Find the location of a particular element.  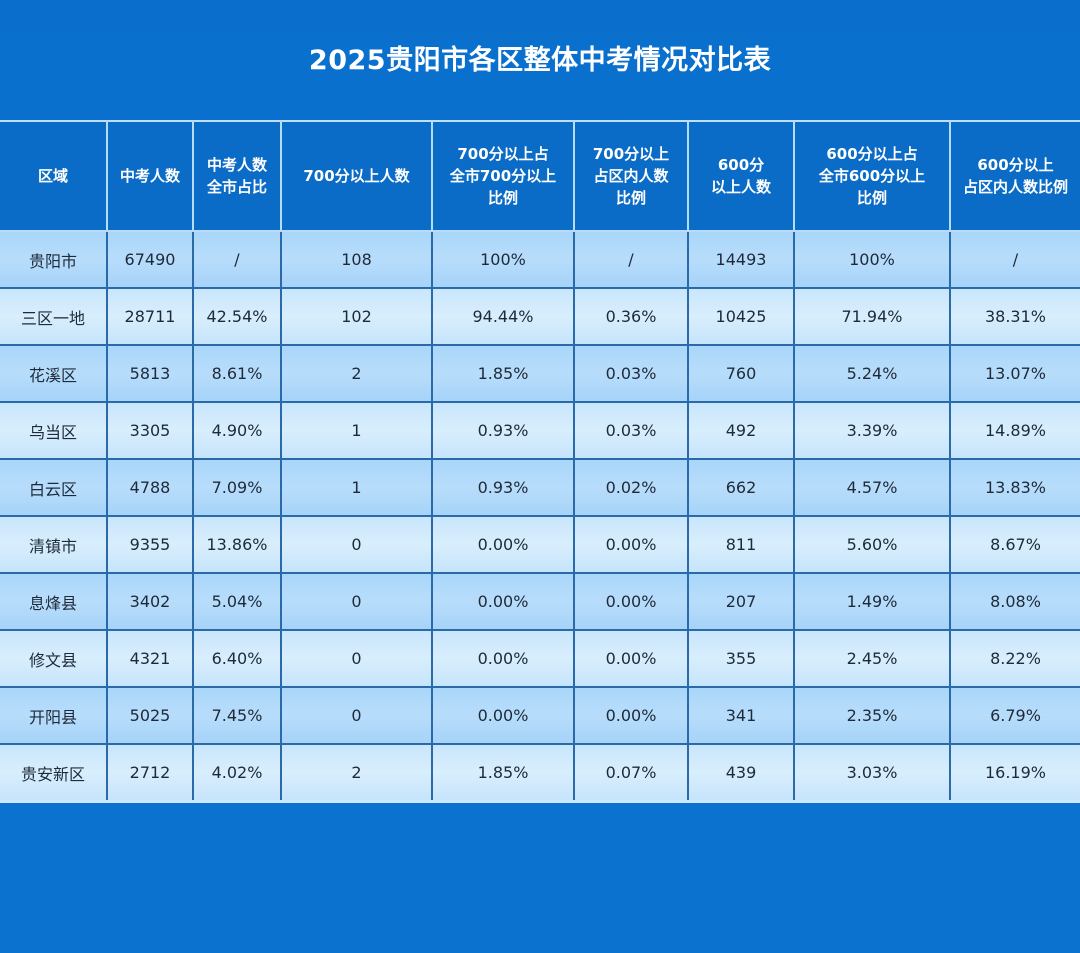

table-cell: 7.45% is located at coordinates (236, 716).